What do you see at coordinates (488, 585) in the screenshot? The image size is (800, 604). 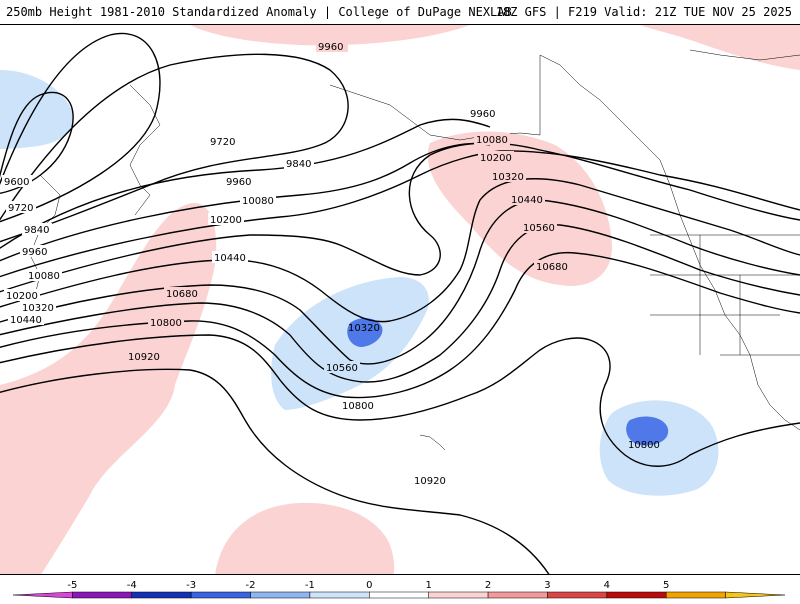 I see `colorbar-tick-label: 2` at bounding box center [488, 585].